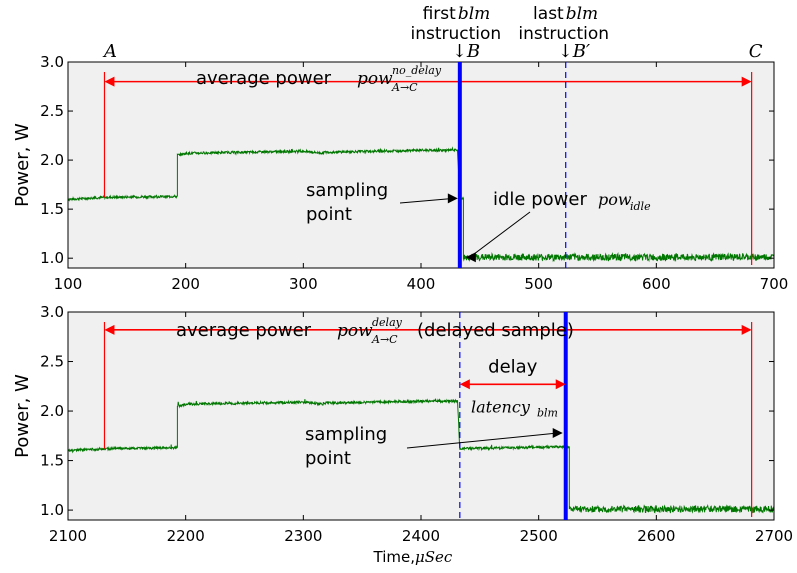 The image size is (797, 573). What do you see at coordinates (774, 284) in the screenshot?
I see `x-tick-label: 700` at bounding box center [774, 284].